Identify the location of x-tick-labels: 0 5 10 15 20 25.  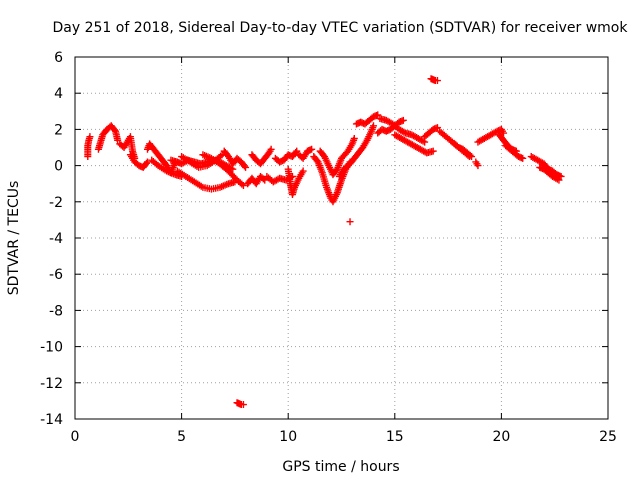
(344, 437).